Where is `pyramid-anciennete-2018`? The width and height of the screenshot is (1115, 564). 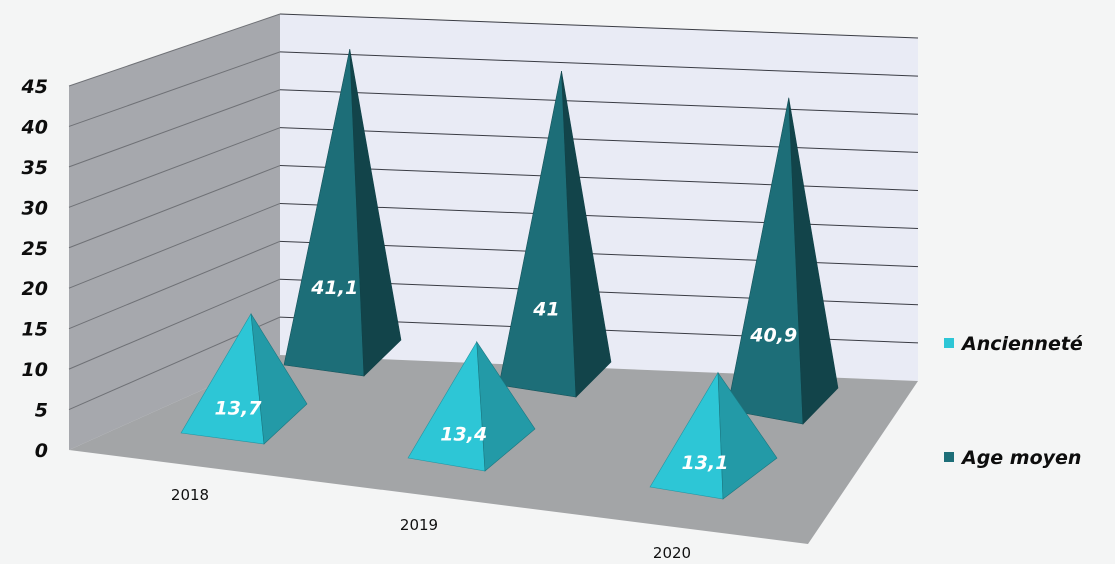 pyramid-anciennete-2018 is located at coordinates (244, 378).